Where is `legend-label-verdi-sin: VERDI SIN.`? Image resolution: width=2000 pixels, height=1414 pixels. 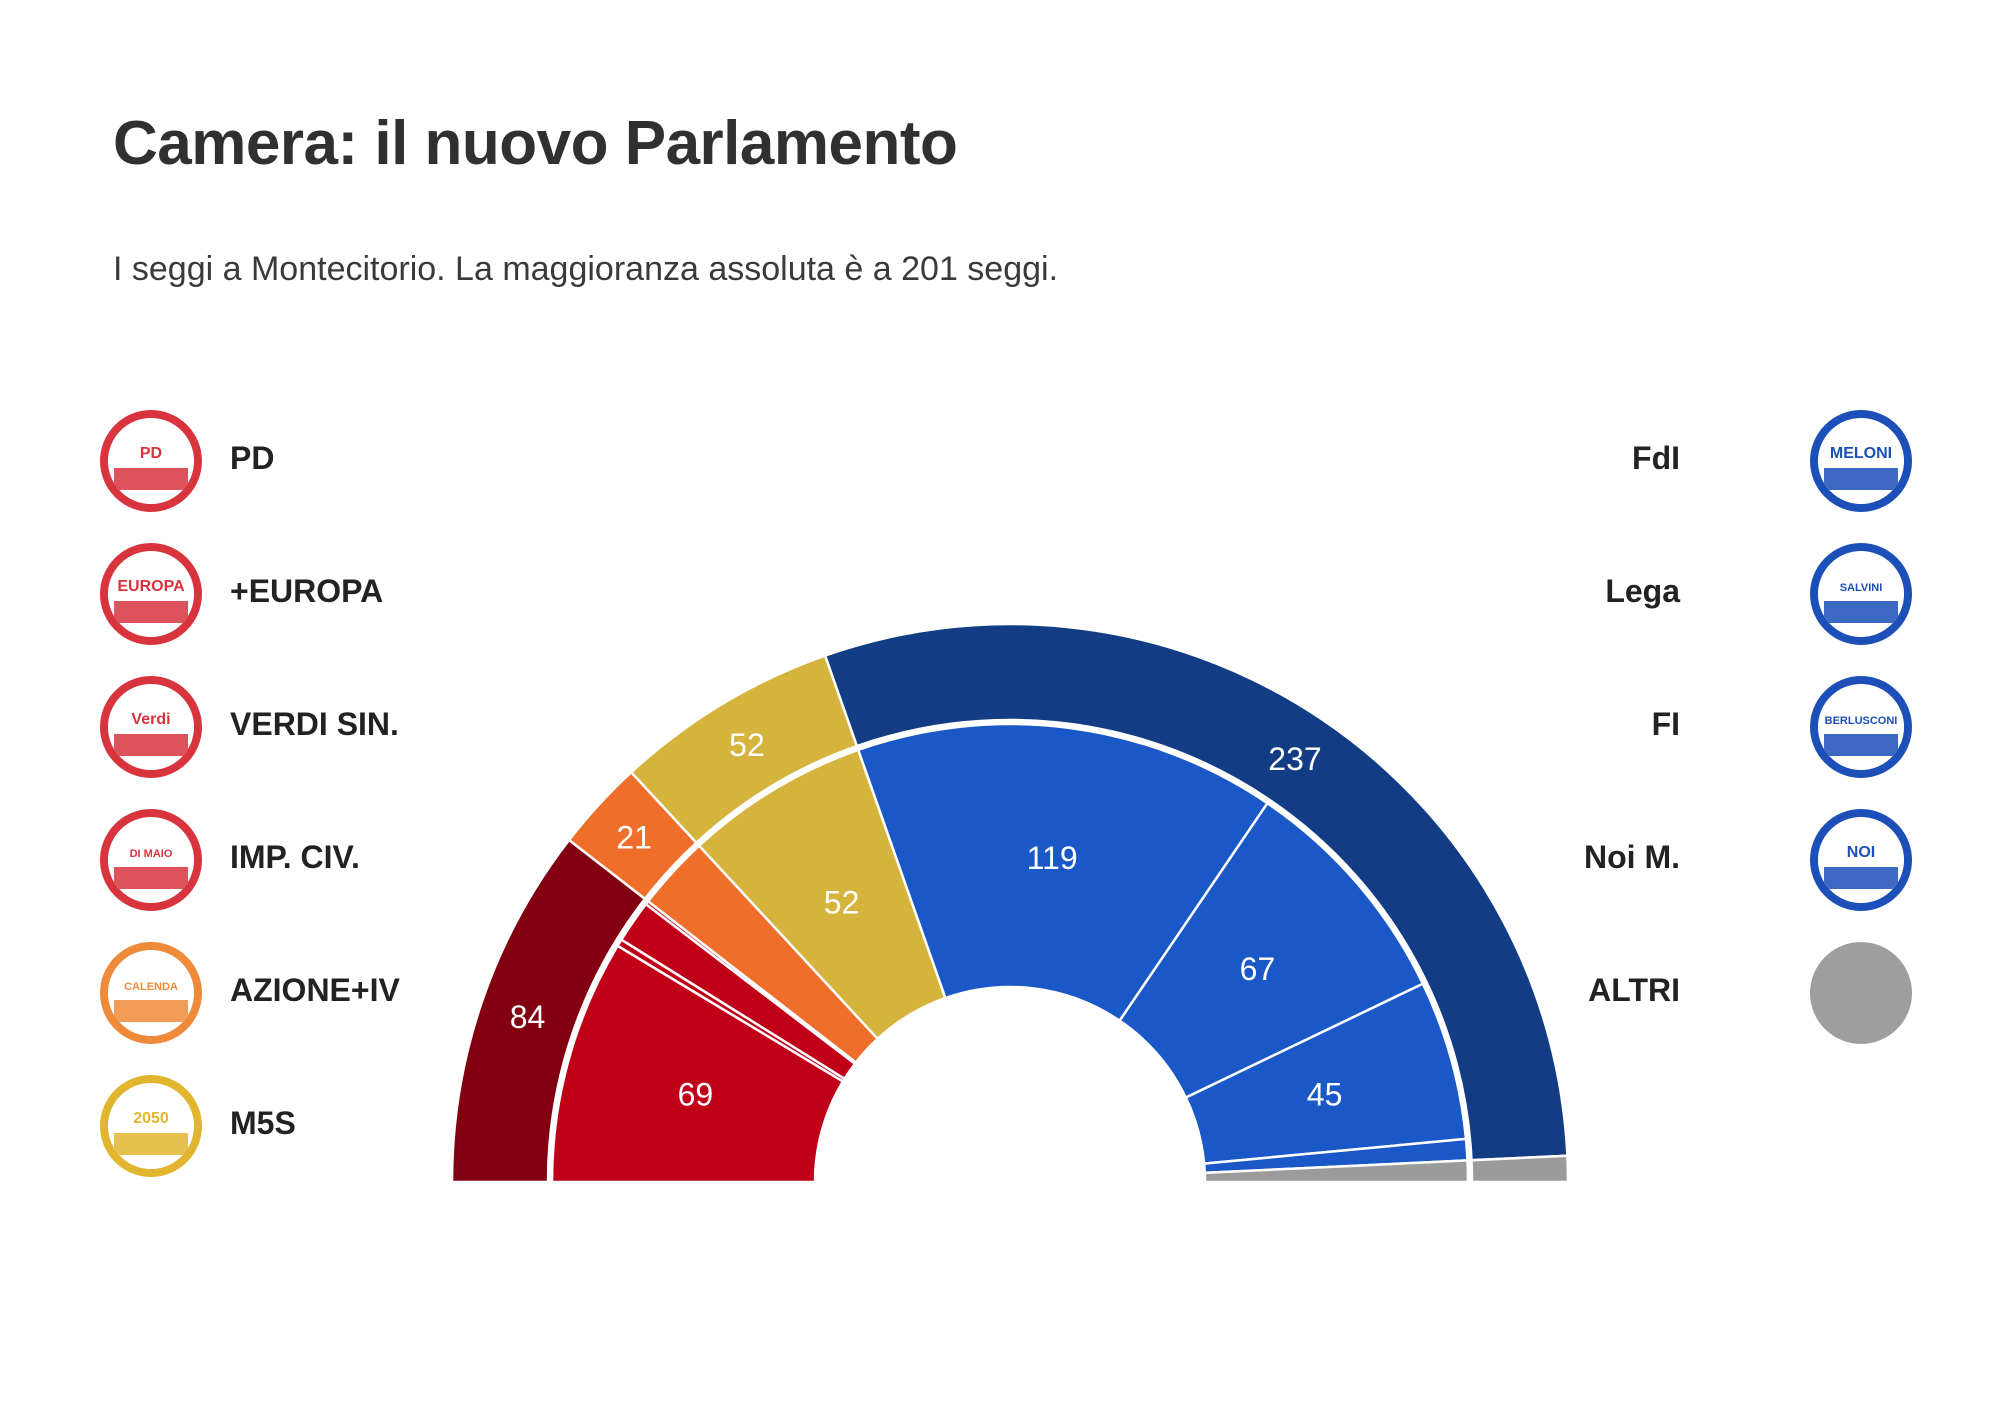
legend-label-verdi-sin: VERDI SIN. is located at coordinates (314, 724).